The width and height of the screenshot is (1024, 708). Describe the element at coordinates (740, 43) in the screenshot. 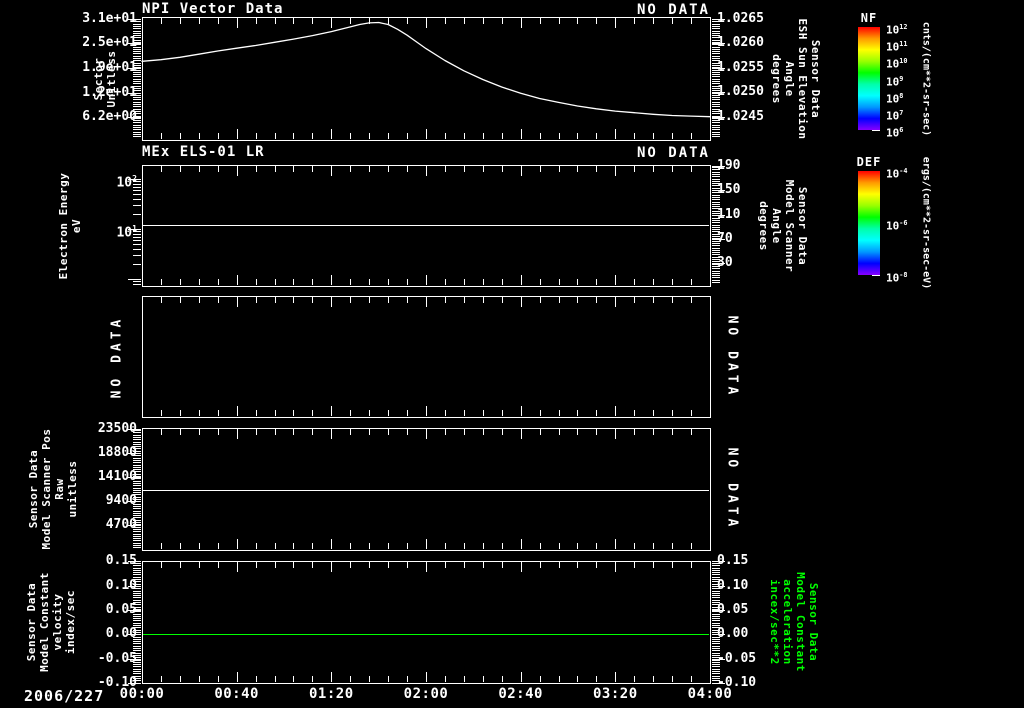

I see `y-tick-label: 1.0260` at that location.